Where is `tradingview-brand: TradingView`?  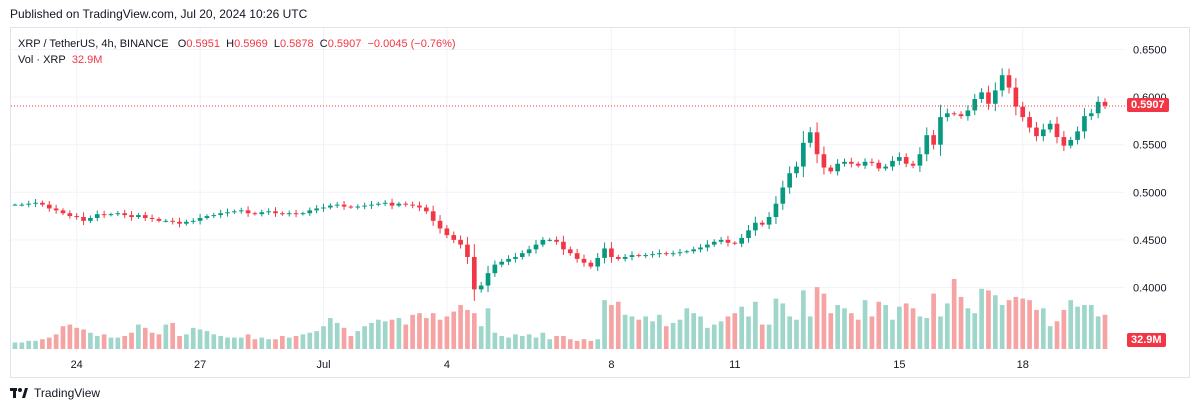 tradingview-brand: TradingView is located at coordinates (55, 393).